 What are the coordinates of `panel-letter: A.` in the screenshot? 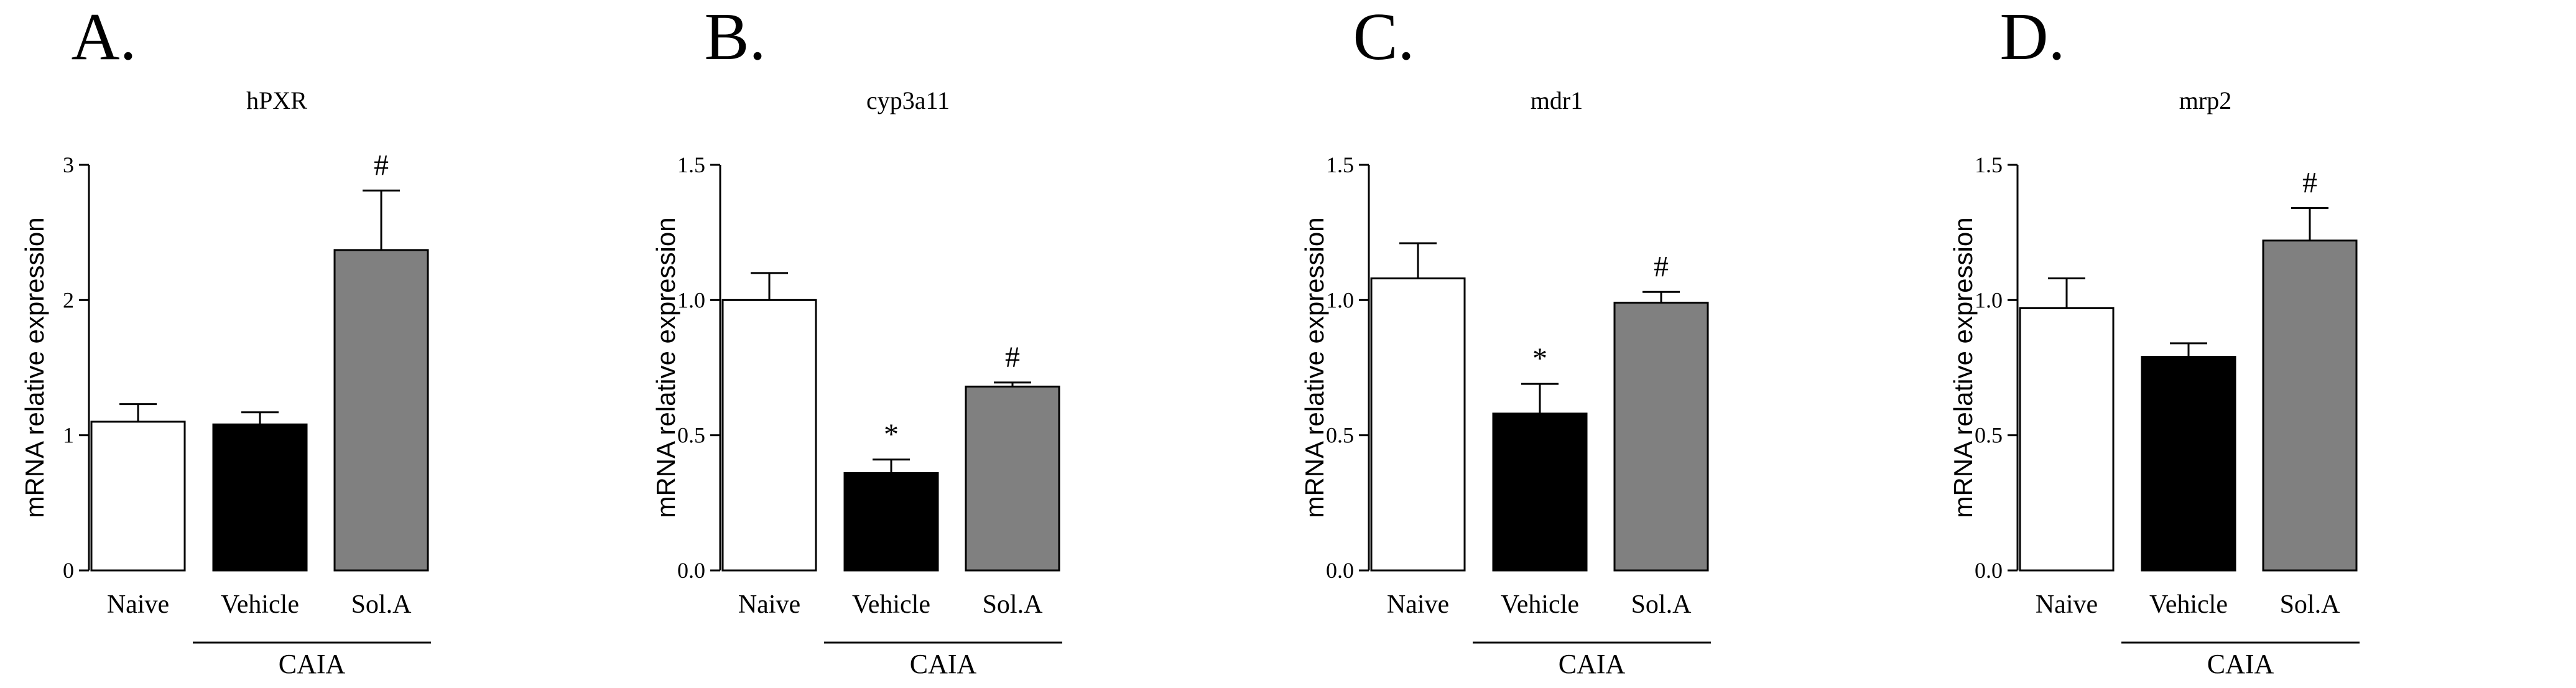 It's located at (105, 37).